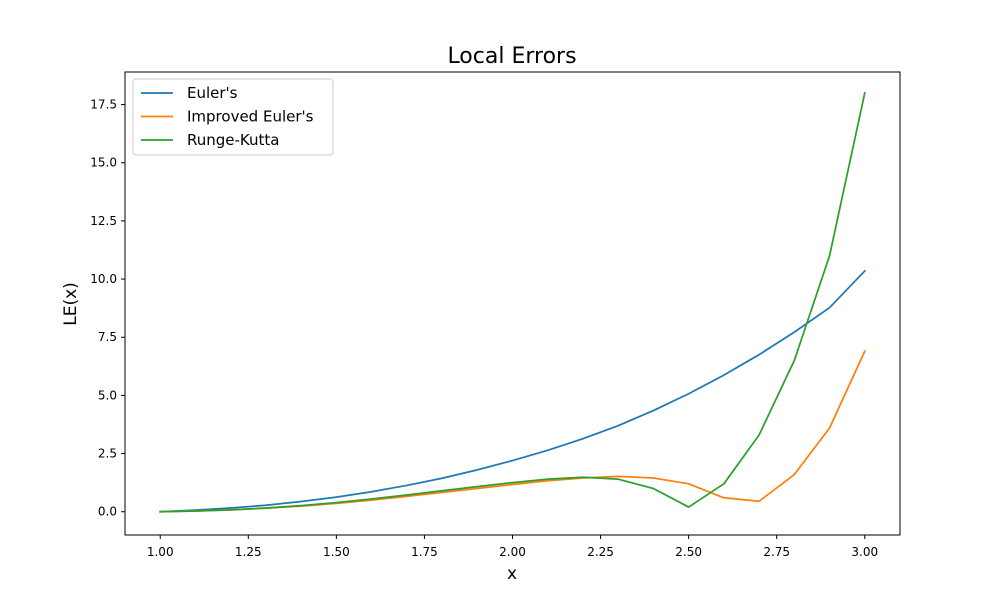 The width and height of the screenshot is (1000, 600). Describe the element at coordinates (160, 552) in the screenshot. I see `x-tick-label: 1.00` at that location.